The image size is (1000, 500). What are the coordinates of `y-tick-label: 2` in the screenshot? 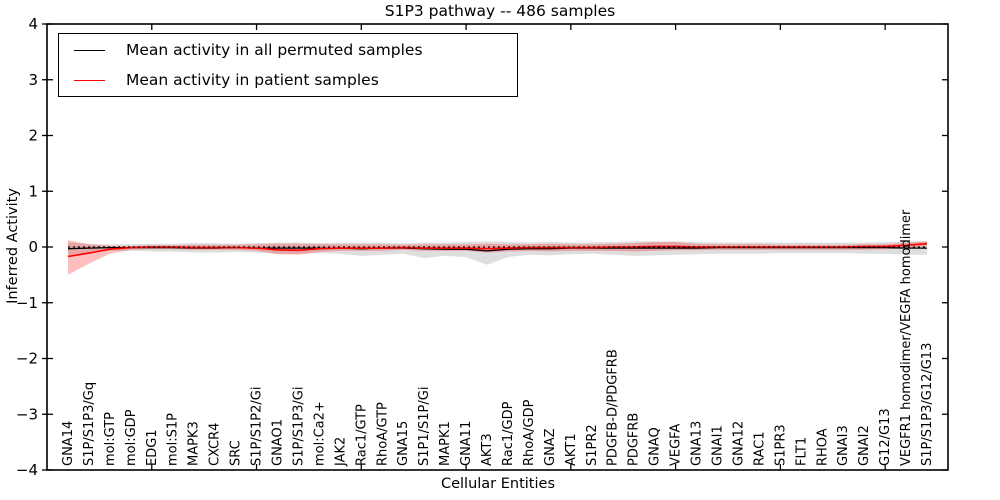 It's located at (33, 136).